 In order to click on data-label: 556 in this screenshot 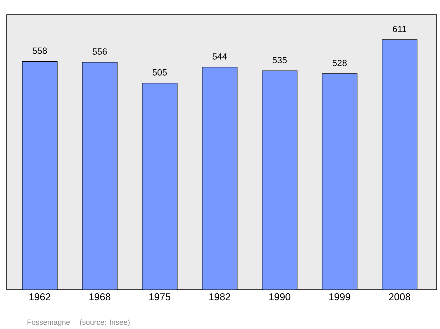, I will do `click(100, 51)`.